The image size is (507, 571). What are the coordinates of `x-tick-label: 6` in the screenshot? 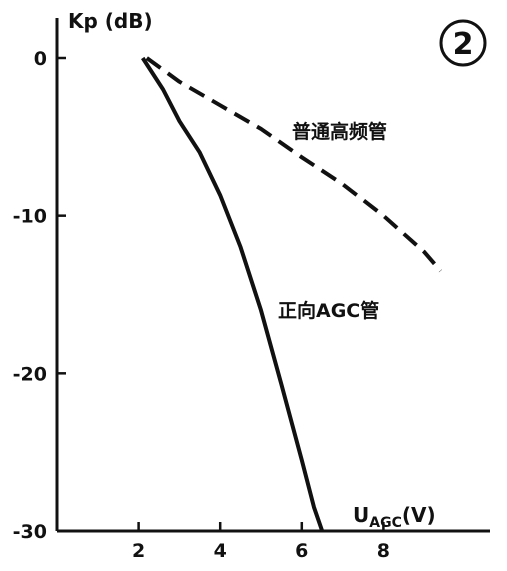 It's located at (301, 551).